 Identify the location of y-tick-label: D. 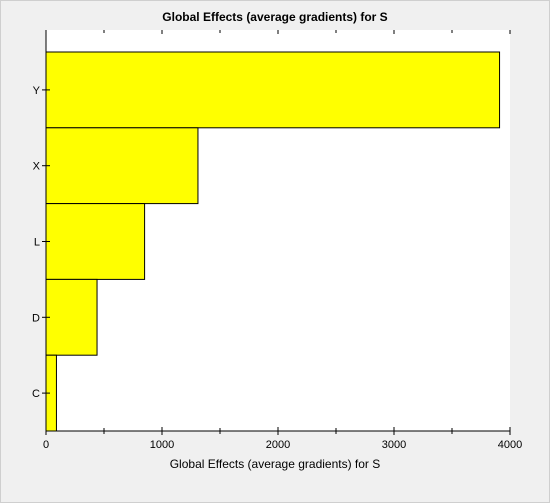
(36, 318).